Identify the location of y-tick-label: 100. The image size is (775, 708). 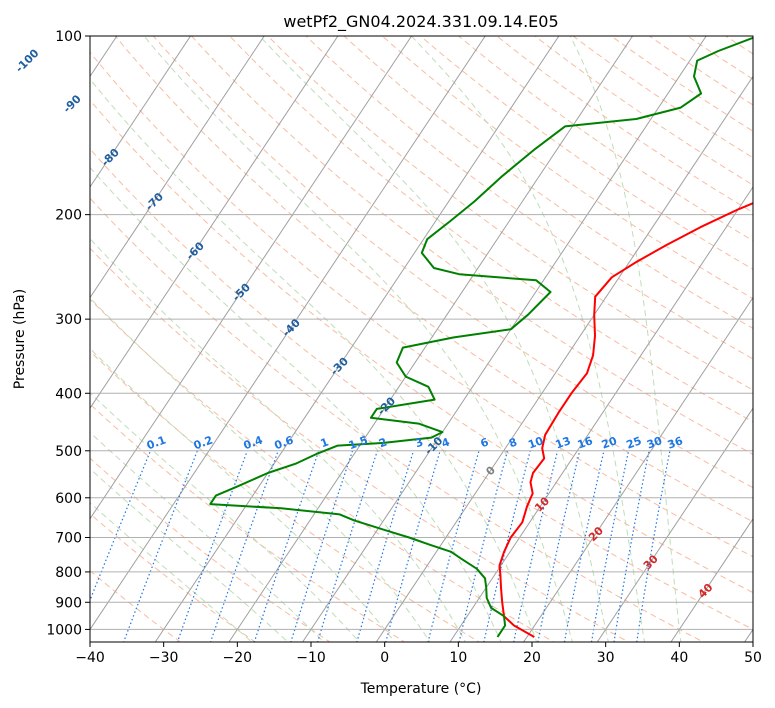
(68, 37).